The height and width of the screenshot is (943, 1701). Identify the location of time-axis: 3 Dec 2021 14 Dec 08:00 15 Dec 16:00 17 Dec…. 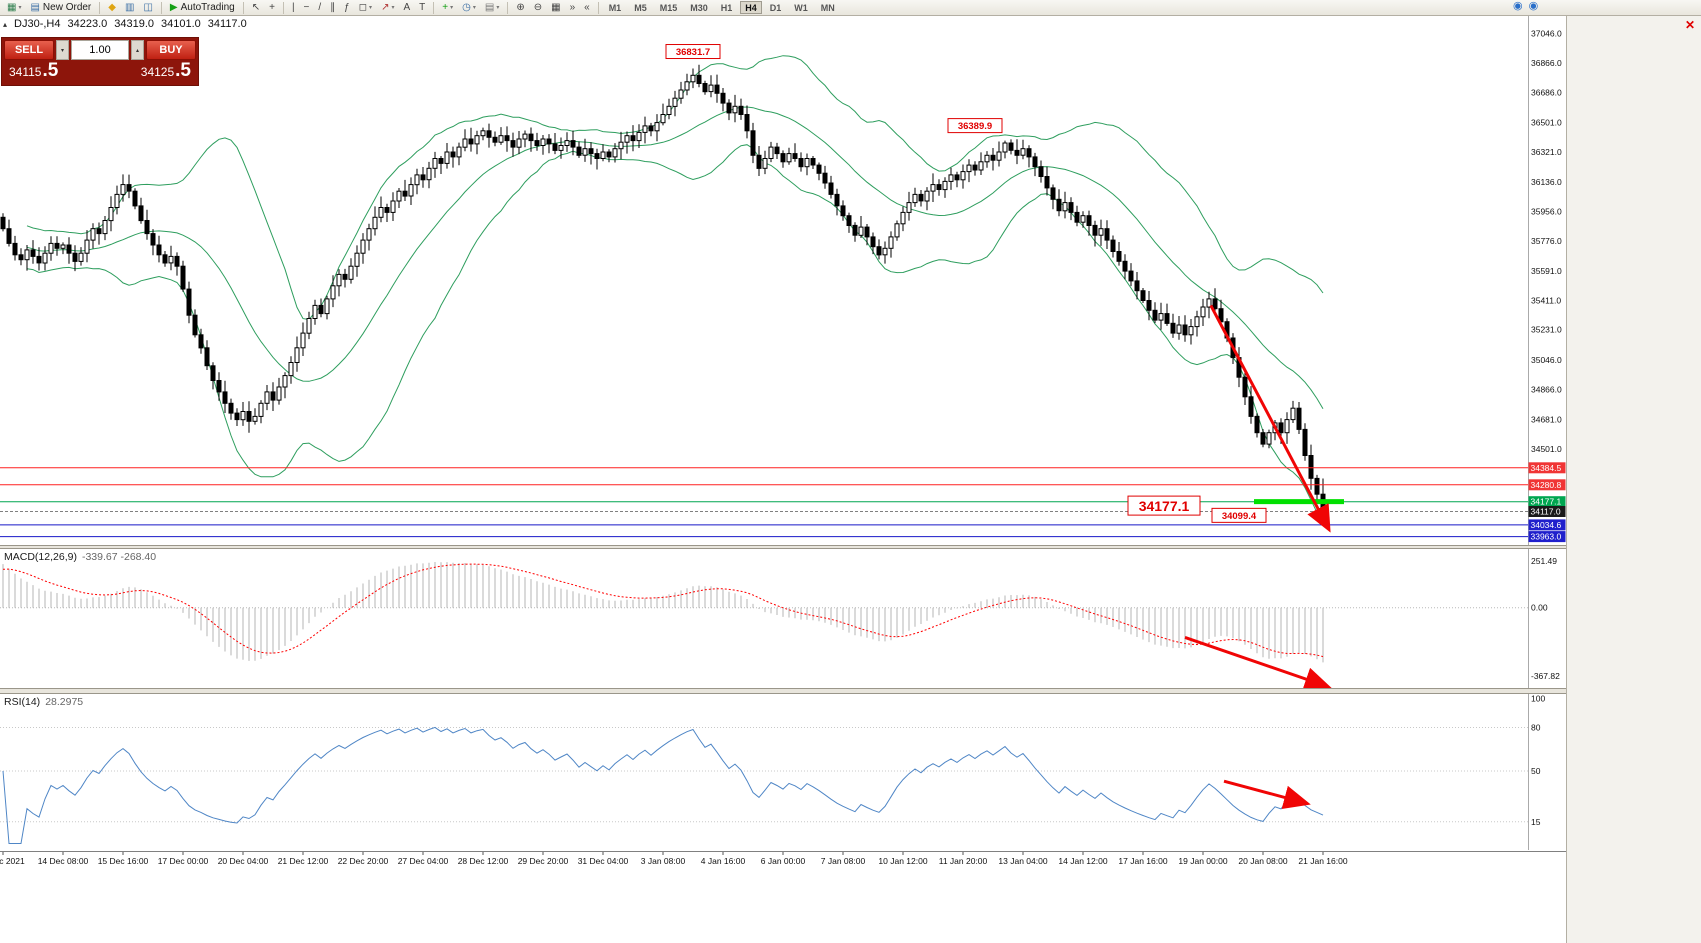
(783, 859).